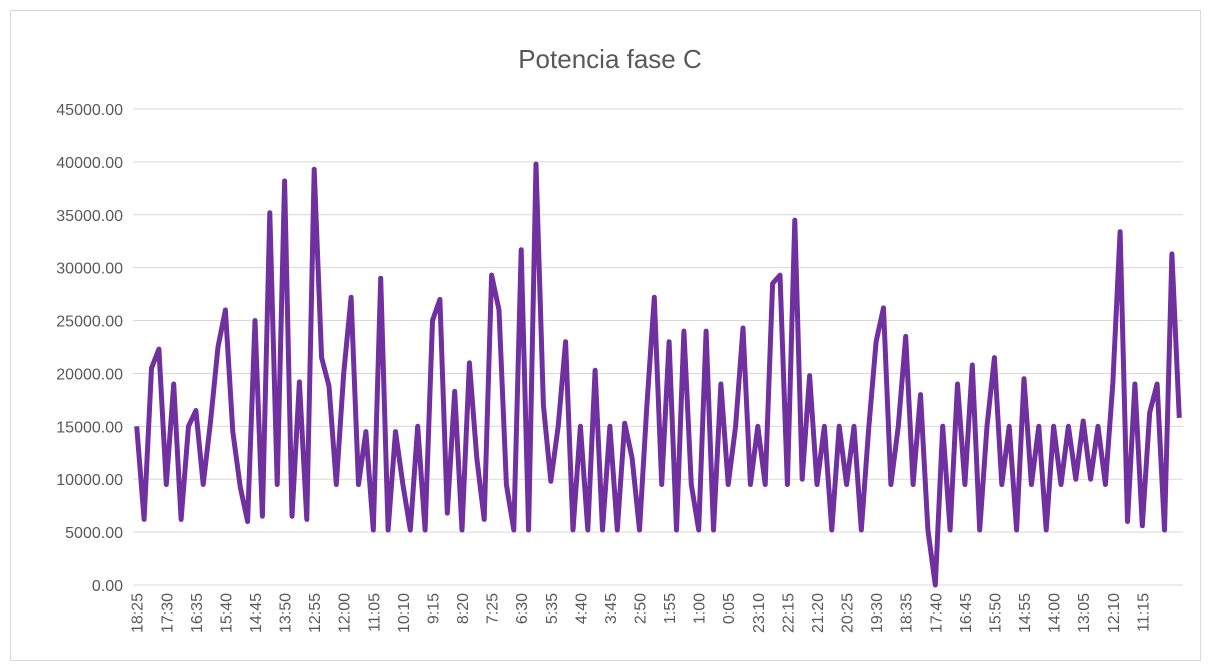 The image size is (1212, 667). Describe the element at coordinates (641, 608) in the screenshot. I see `x-tick-label: 2:50` at that location.